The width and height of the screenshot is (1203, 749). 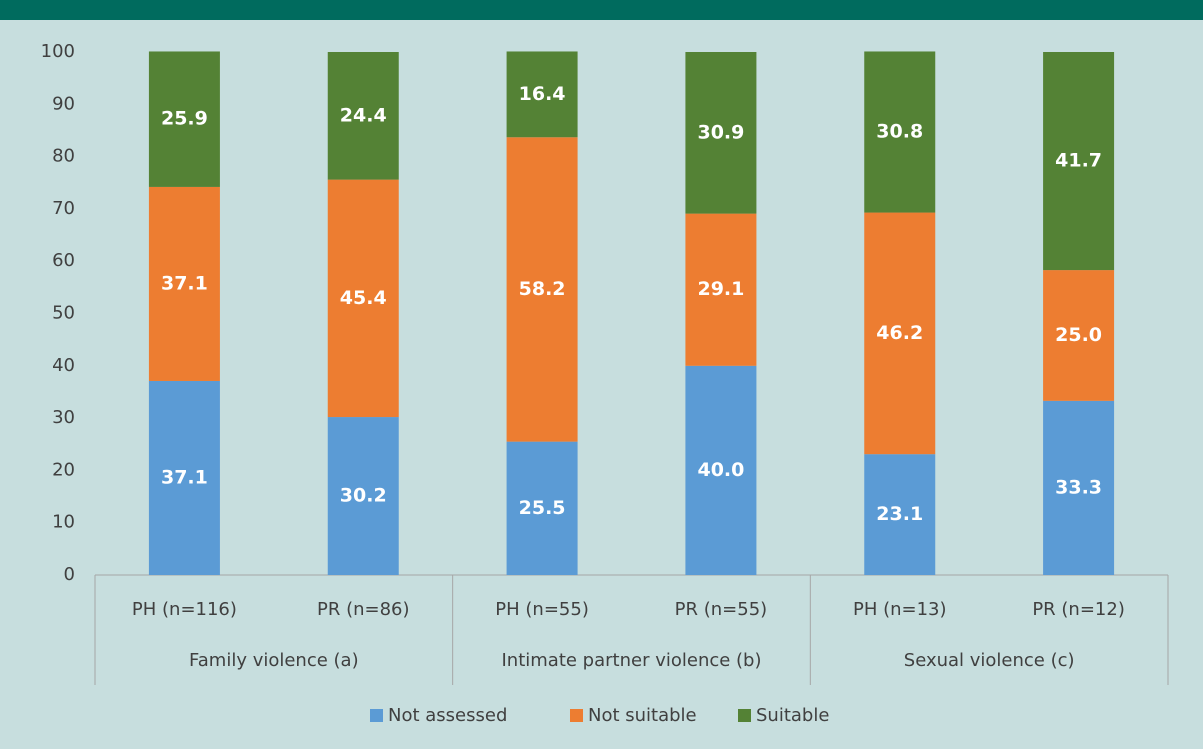 What do you see at coordinates (542, 609) in the screenshot?
I see `x-tick-label: PH (n=55)` at bounding box center [542, 609].